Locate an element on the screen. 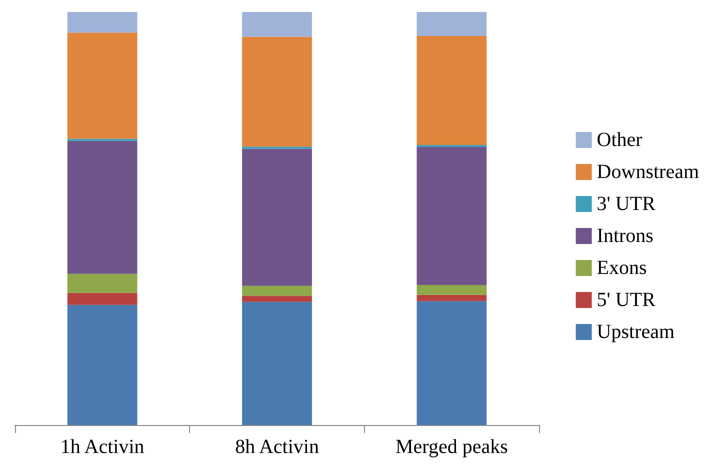 The height and width of the screenshot is (472, 714). legend-label: Exons is located at coordinates (622, 268).